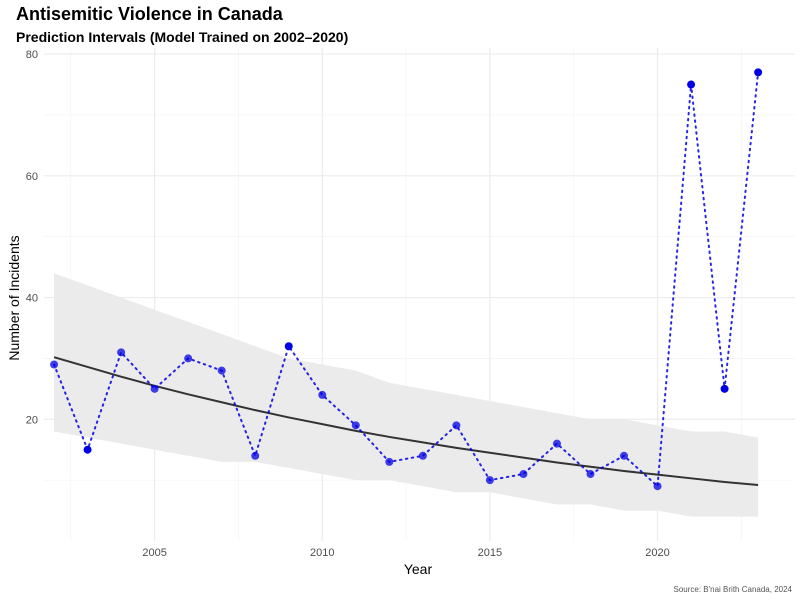  I want to click on data-point-2013, so click(422, 455).